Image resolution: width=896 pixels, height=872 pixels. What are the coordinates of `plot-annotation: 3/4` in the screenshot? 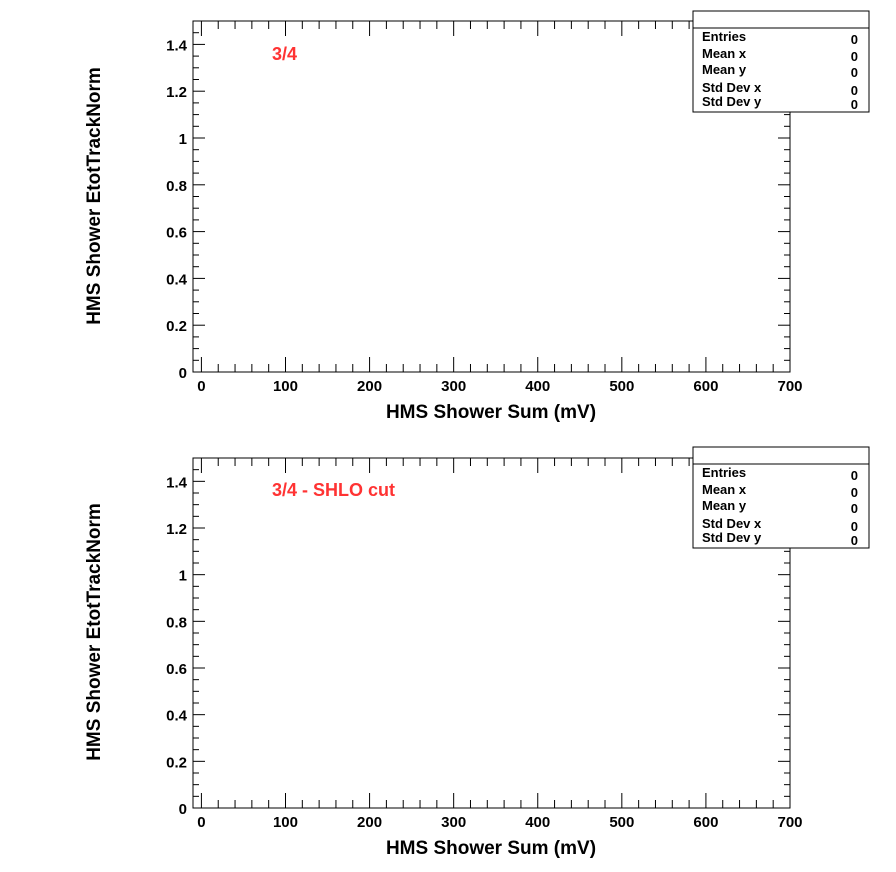 It's located at (284, 54).